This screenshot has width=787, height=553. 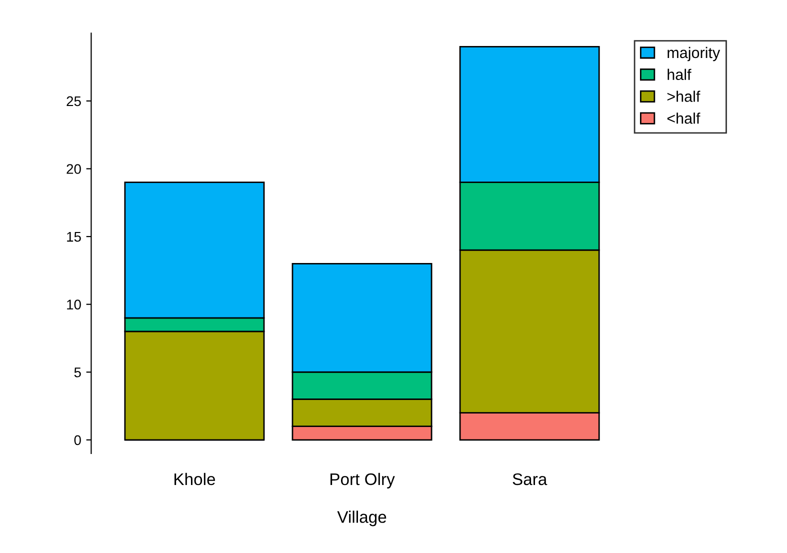 What do you see at coordinates (362, 480) in the screenshot?
I see `x-tick-label: Port Olry` at bounding box center [362, 480].